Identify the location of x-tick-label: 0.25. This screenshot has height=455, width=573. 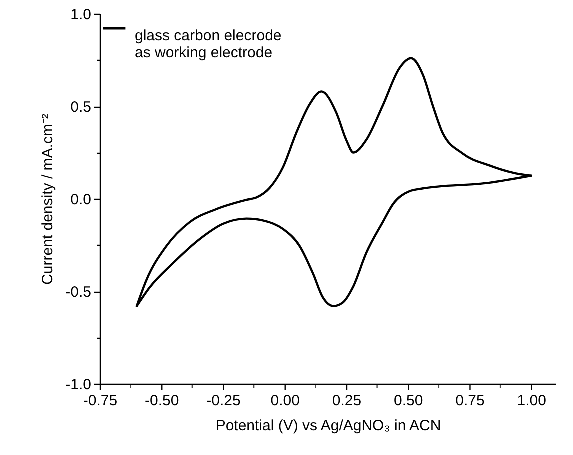
(347, 401).